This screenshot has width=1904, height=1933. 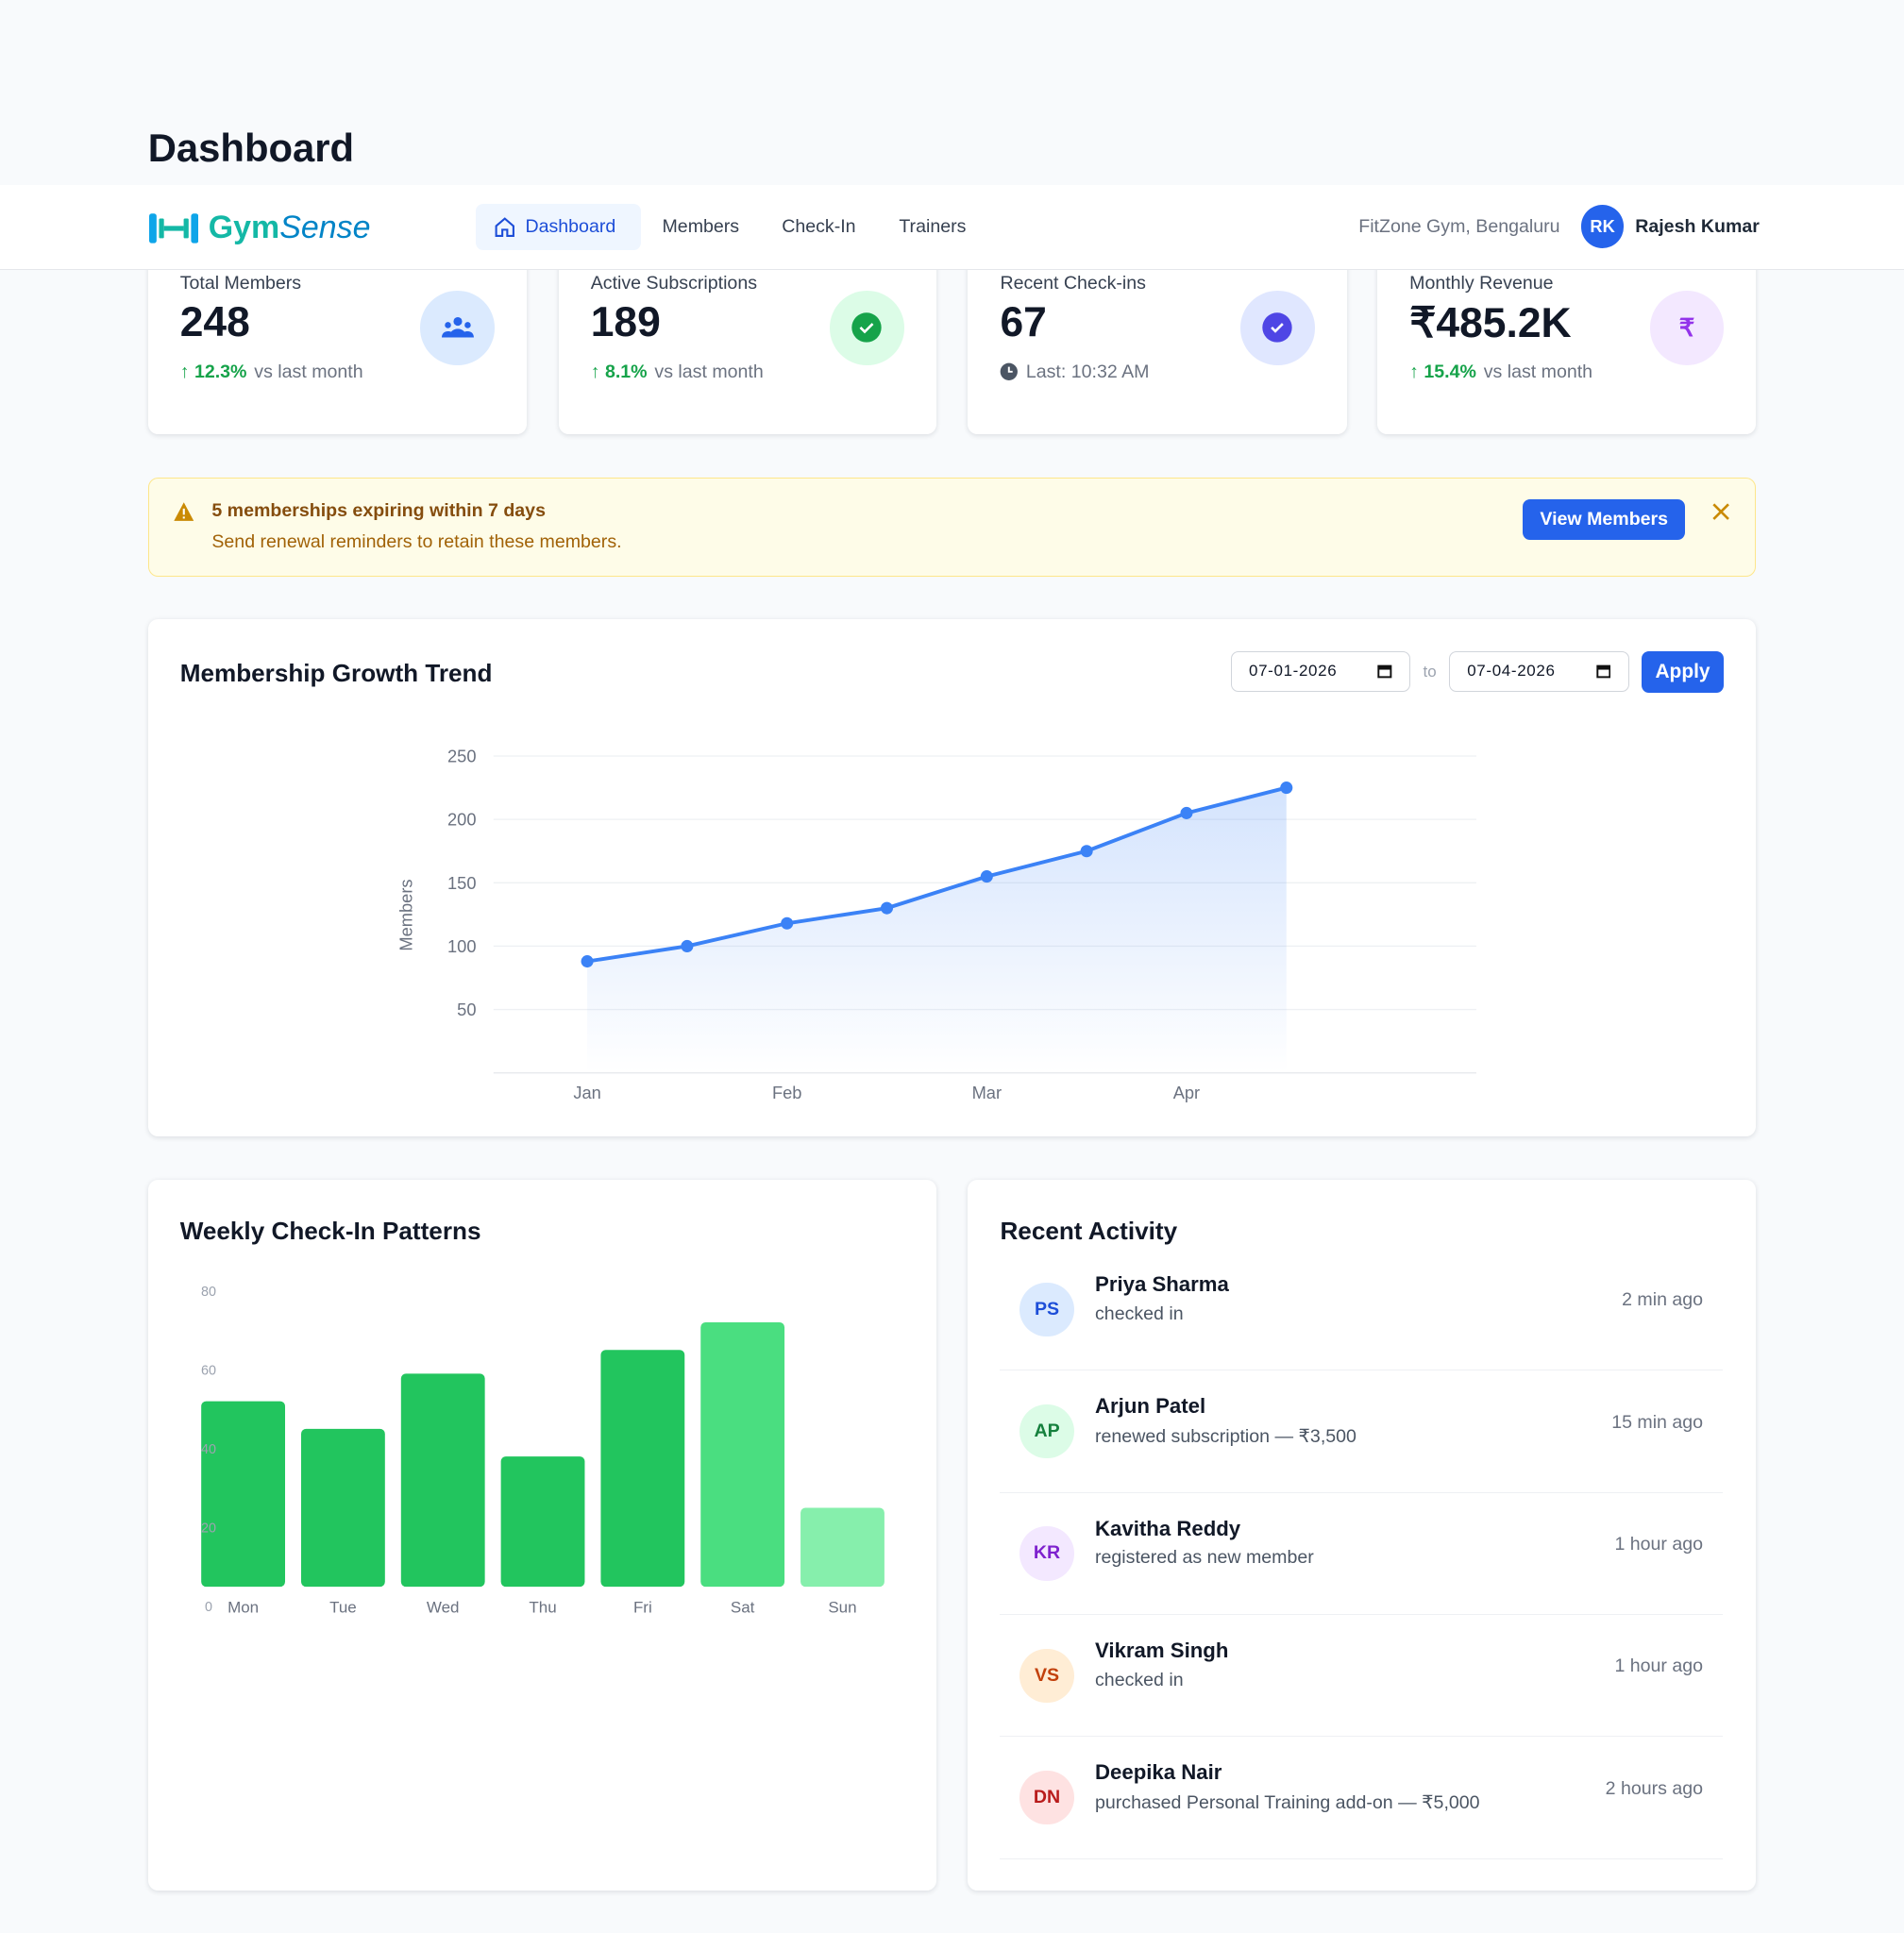 What do you see at coordinates (1604, 519) in the screenshot?
I see `view-members-button: View Members` at bounding box center [1604, 519].